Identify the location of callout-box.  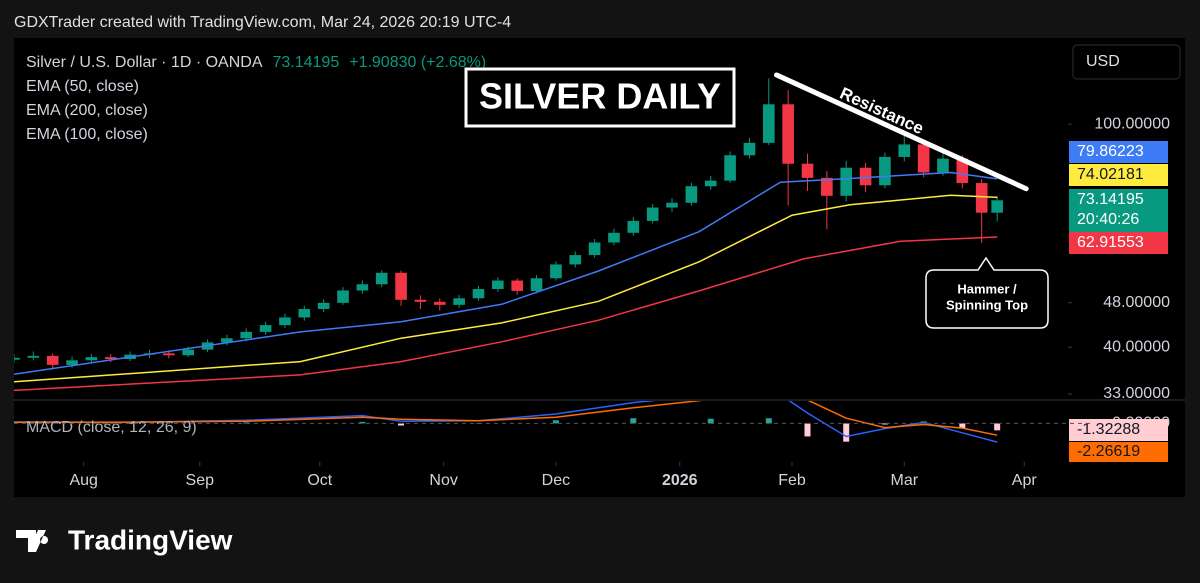
(987, 292).